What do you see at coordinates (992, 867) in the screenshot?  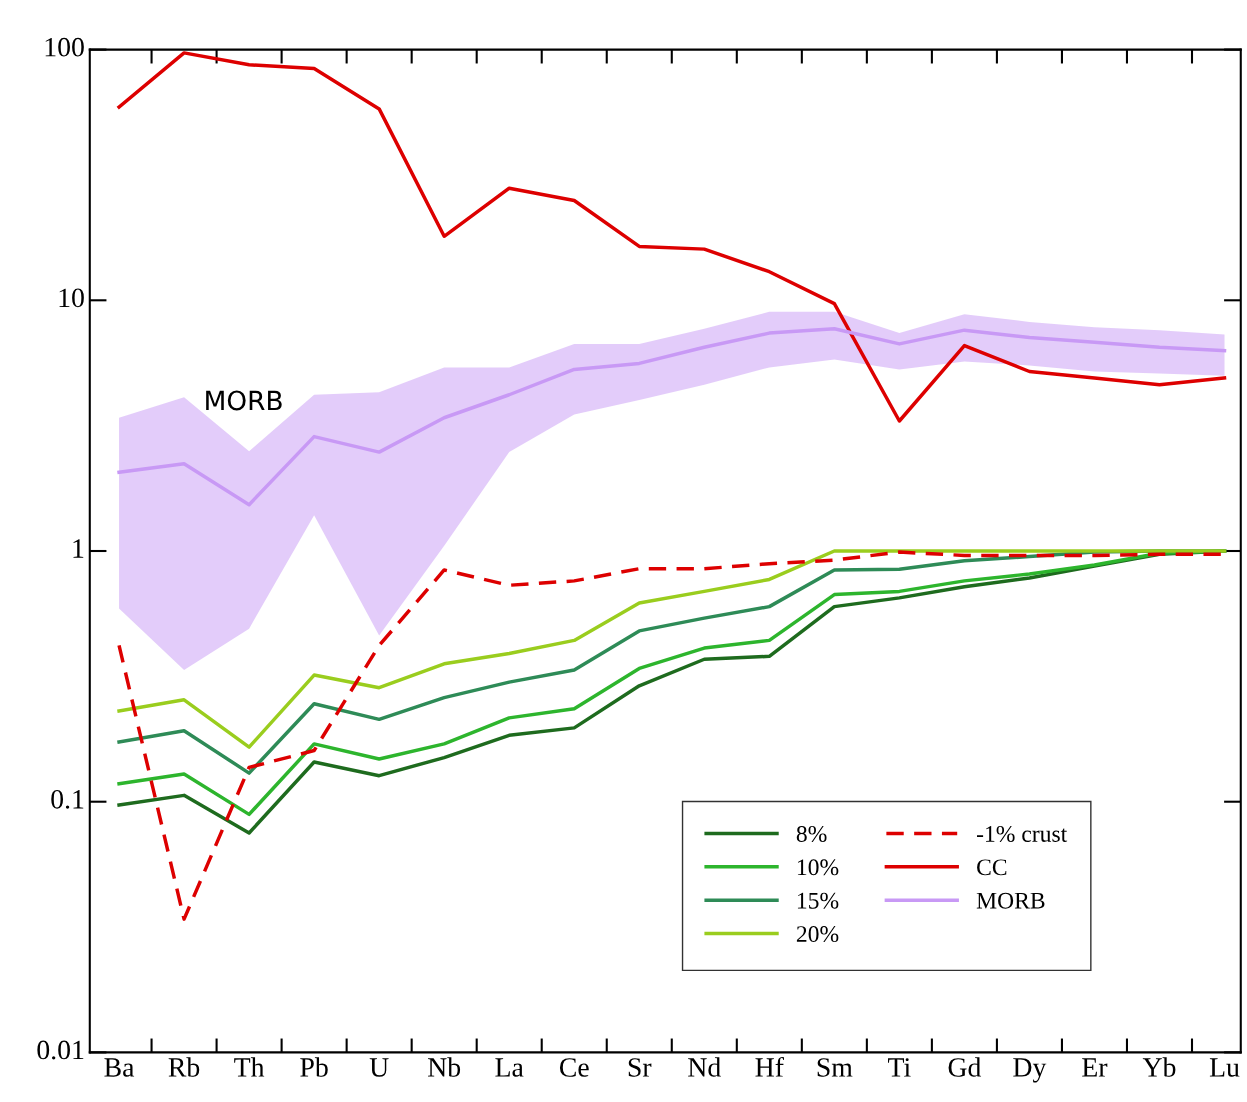 I see `legend-label: CC` at bounding box center [992, 867].